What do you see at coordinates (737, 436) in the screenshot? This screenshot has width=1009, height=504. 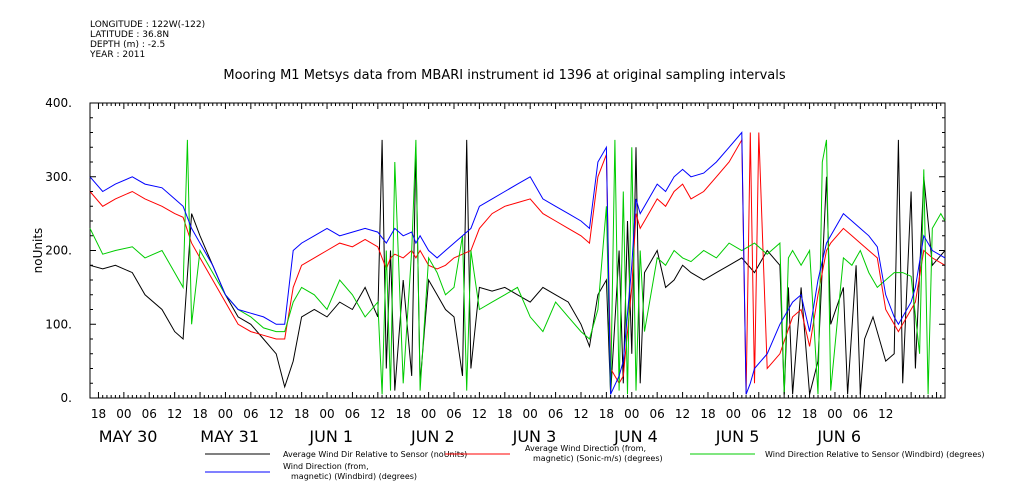 I see `x-day-label: JUN 5` at bounding box center [737, 436].